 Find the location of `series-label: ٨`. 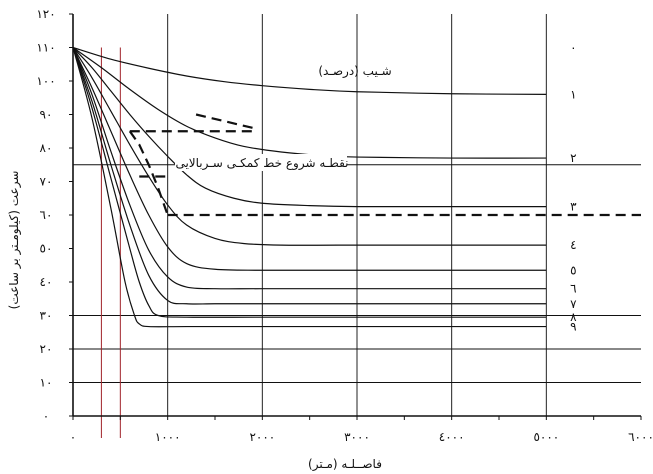

series-label: ٨ is located at coordinates (573, 317).